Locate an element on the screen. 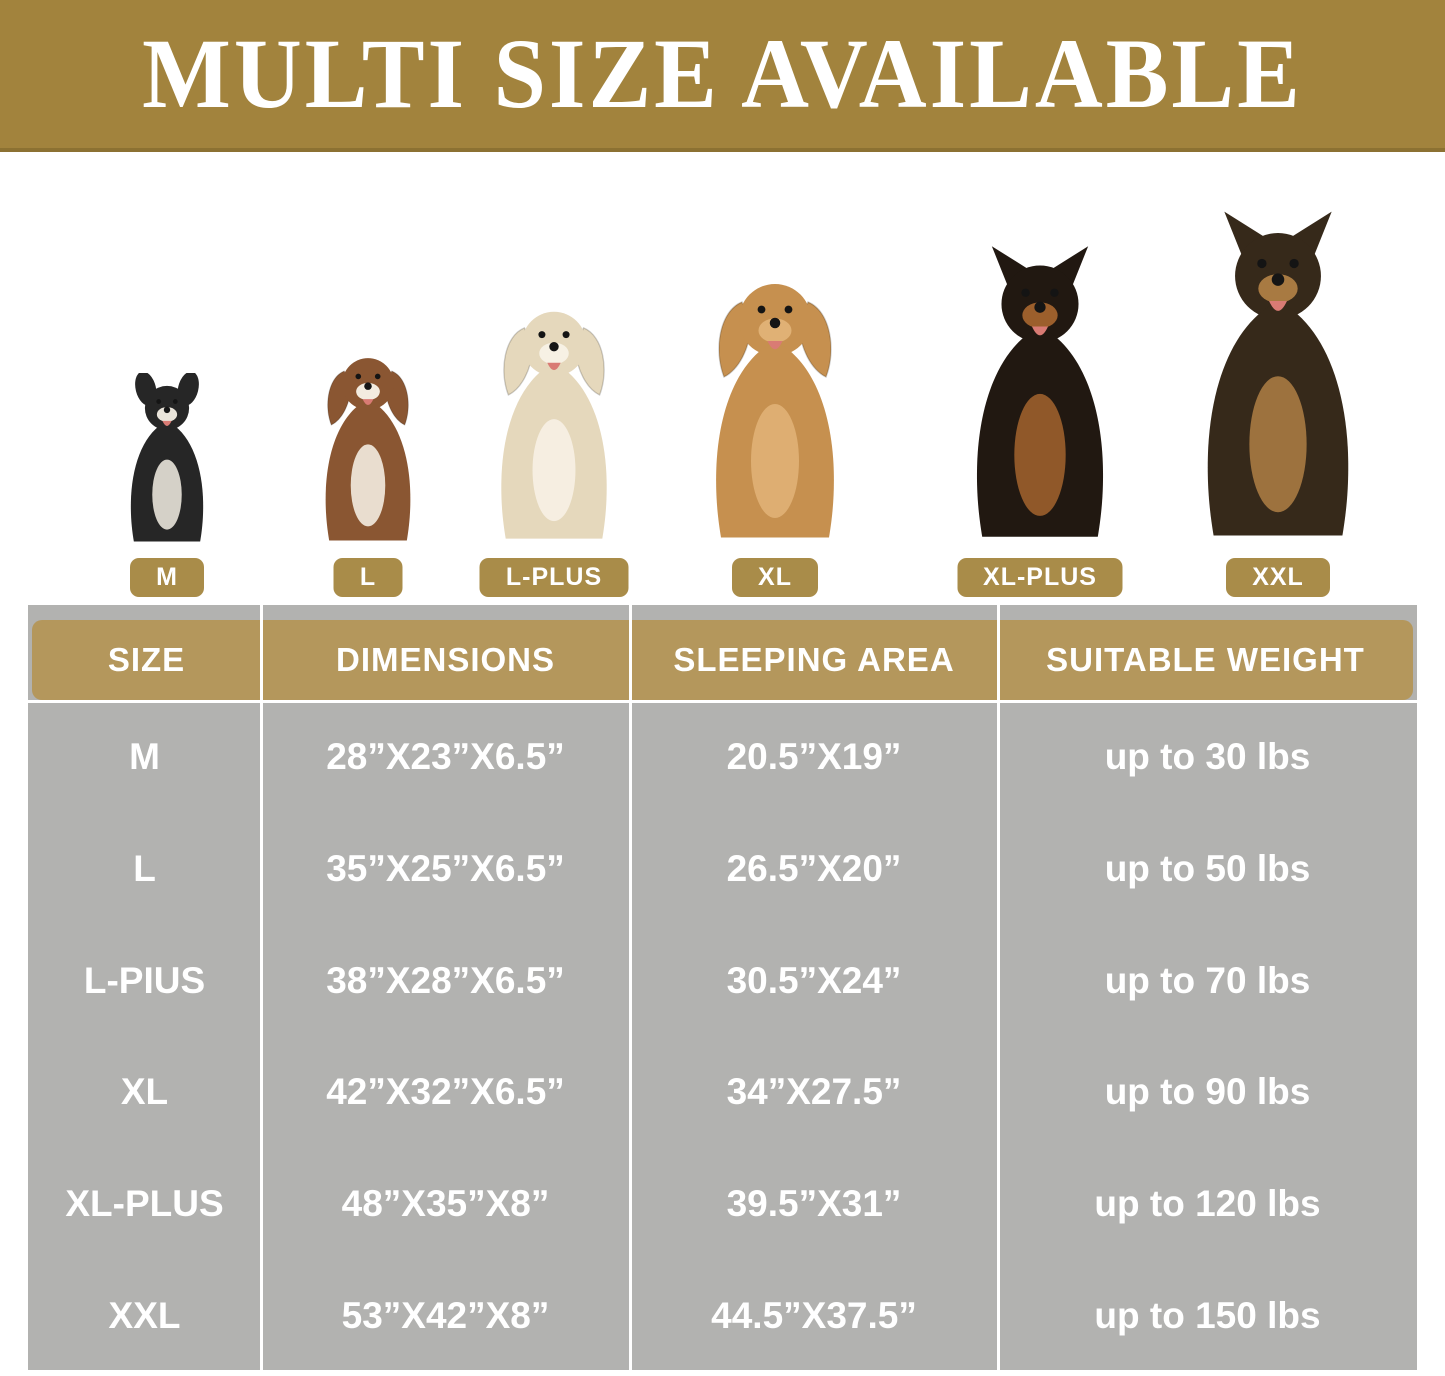 The width and height of the screenshot is (1445, 1376). cell-sleeping-area: 44.5”X37.5” is located at coordinates (814, 1315).